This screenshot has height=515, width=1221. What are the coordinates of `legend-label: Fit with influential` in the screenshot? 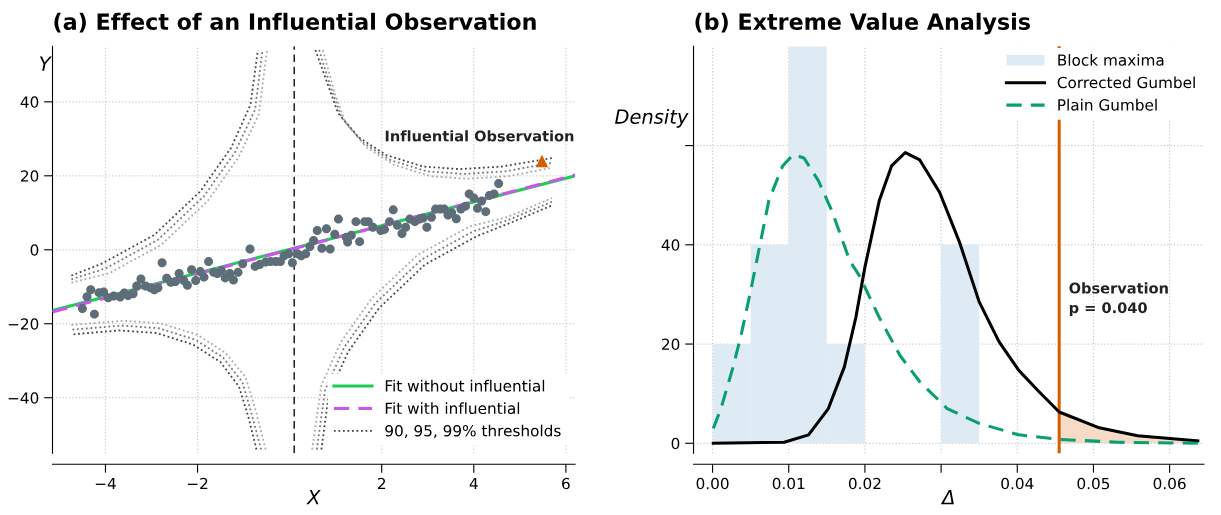 It's located at (452, 408).